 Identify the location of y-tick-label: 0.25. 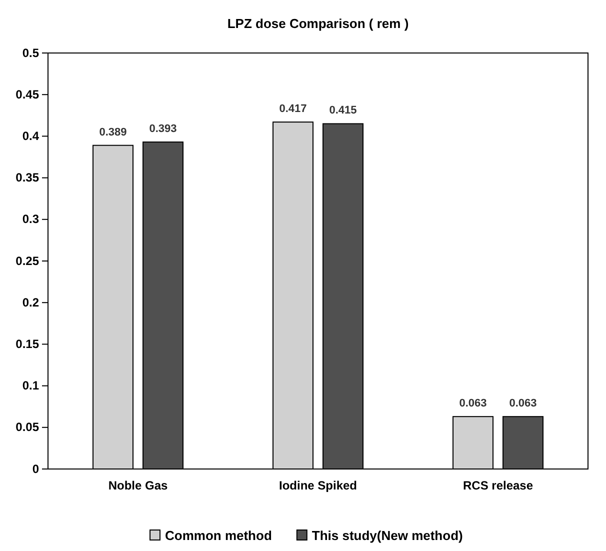
(28, 261).